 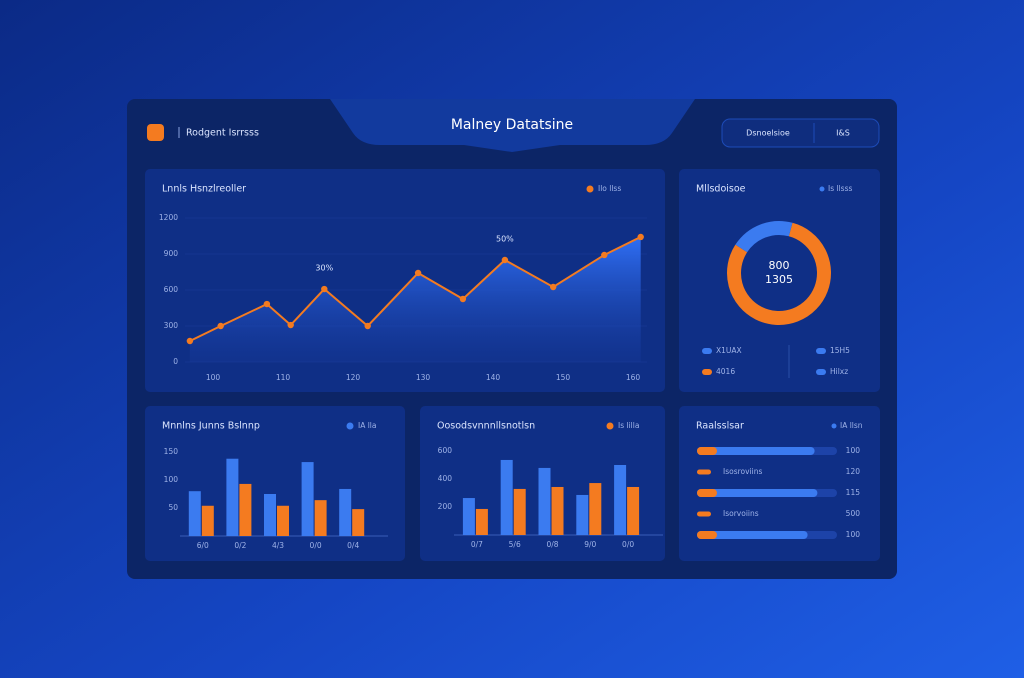 I want to click on pill, so click(x=800, y=133).